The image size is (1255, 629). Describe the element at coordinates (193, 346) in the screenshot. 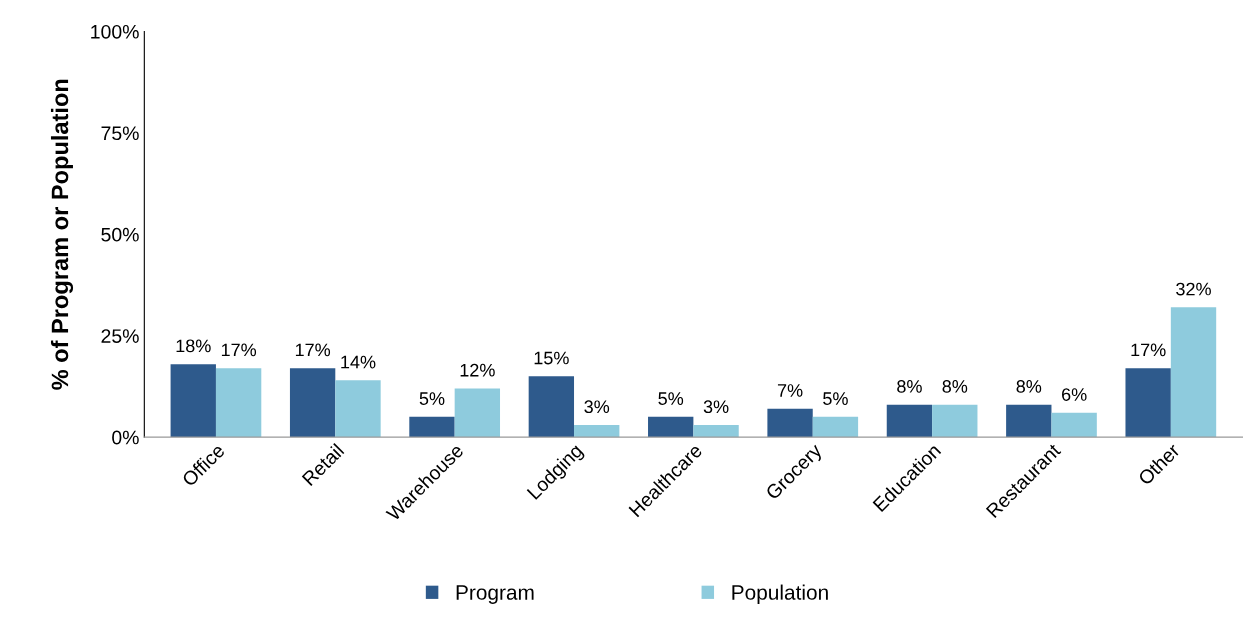

I see `data-label: 18%` at that location.